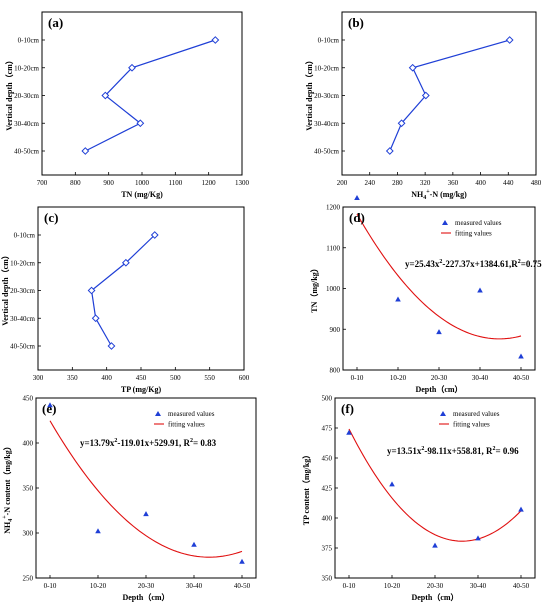 The height and width of the screenshot is (610, 550). Describe the element at coordinates (72, 378) in the screenshot. I see `x-tick-label: 350` at that location.